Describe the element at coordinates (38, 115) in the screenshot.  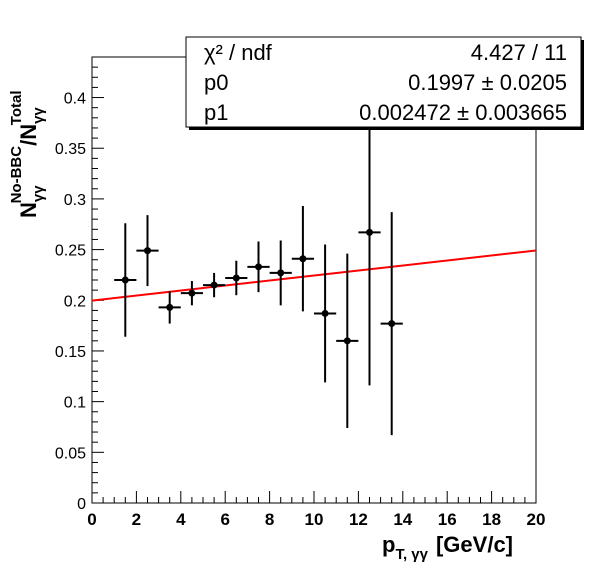
I see `y-title-den-sub: γγ` at that location.